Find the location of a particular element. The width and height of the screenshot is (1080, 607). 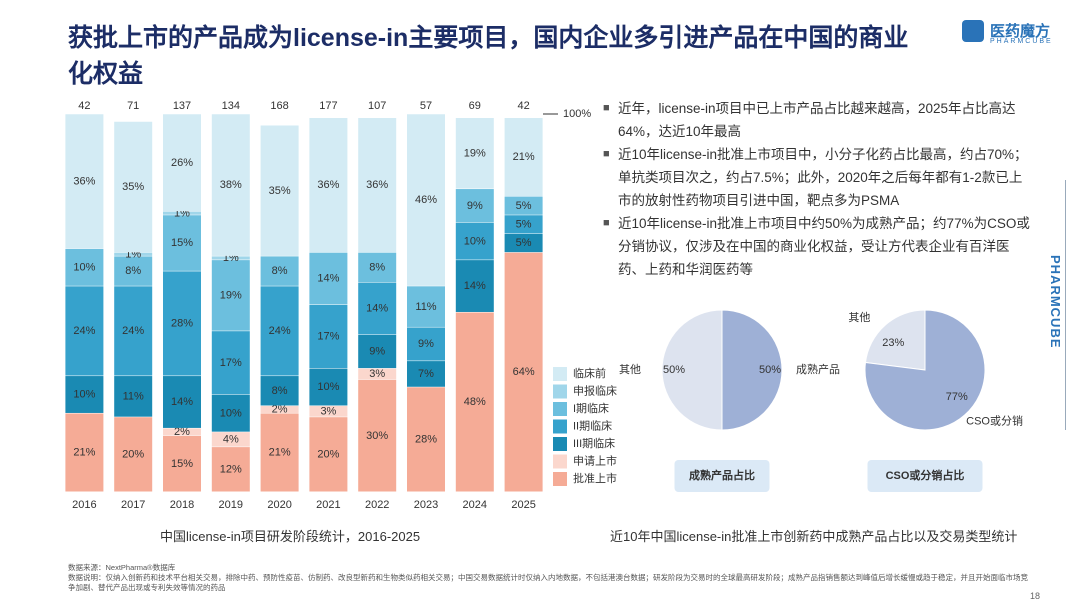

logo-icon is located at coordinates (973, 31).